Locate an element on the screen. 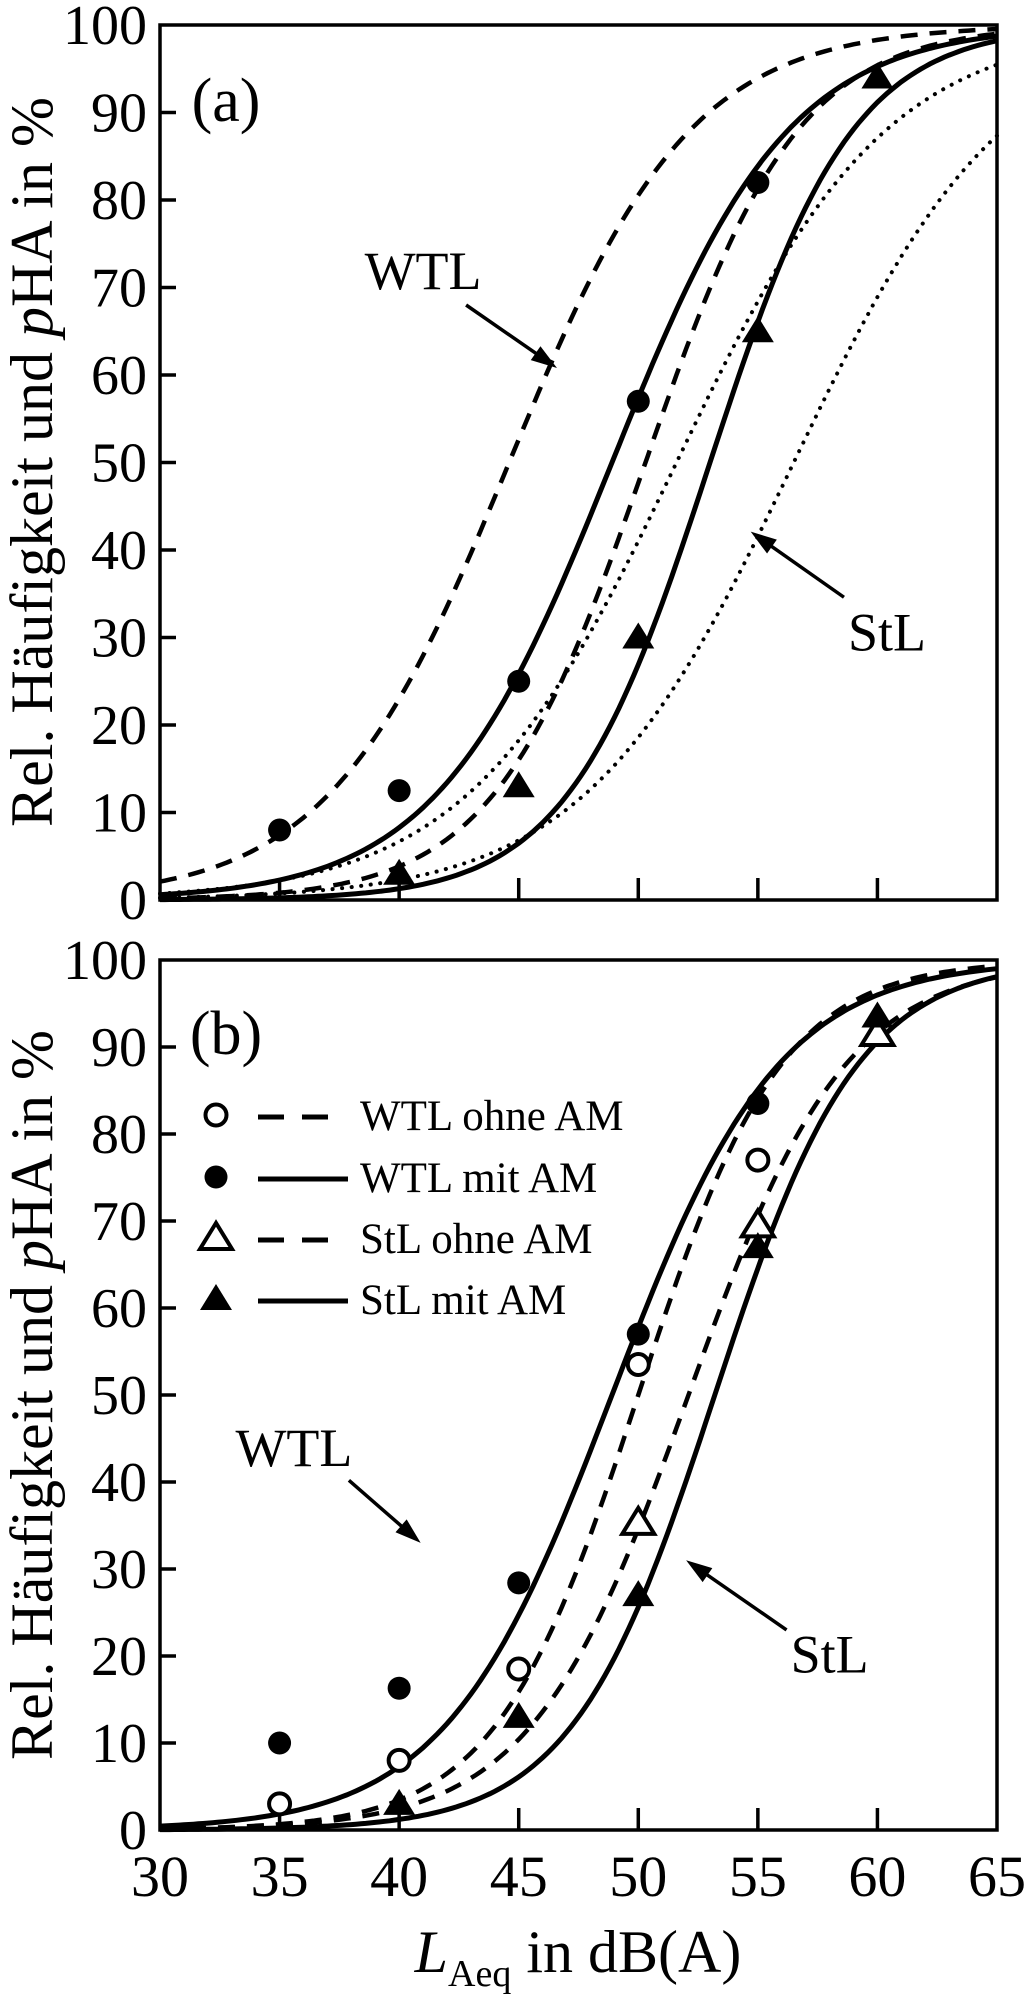 The height and width of the screenshot is (2003, 1024). legend-label: StL ohne AM is located at coordinates (476, 1239).